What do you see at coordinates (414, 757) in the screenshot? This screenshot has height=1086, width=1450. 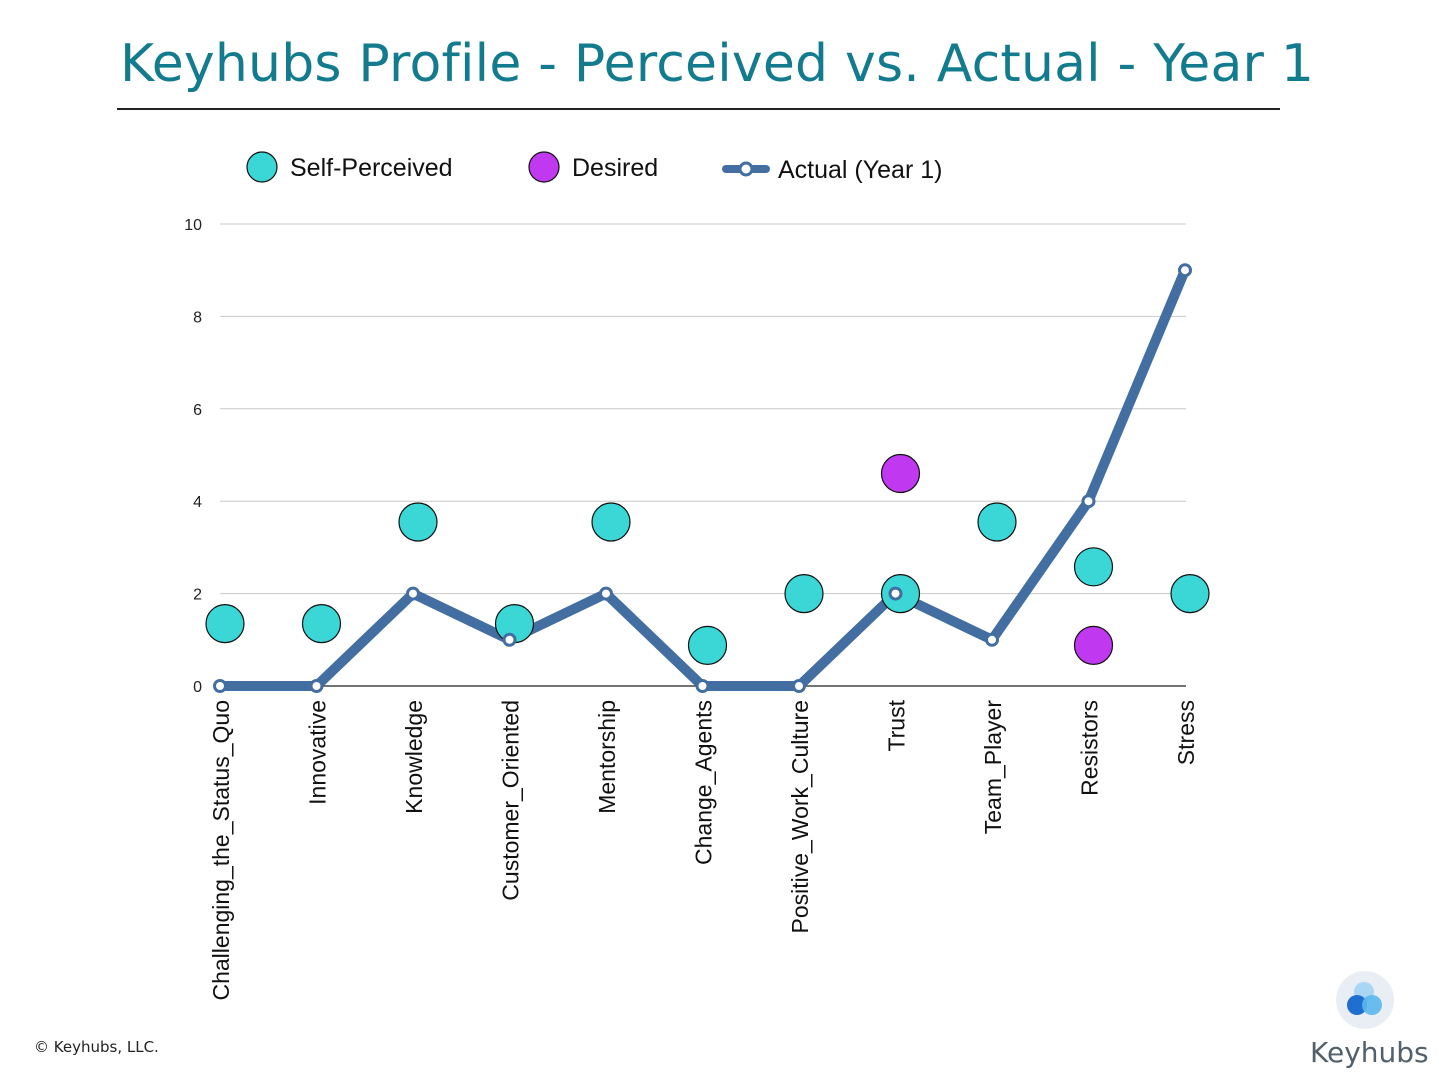 I see `x-tick-label: Knowledge` at bounding box center [414, 757].